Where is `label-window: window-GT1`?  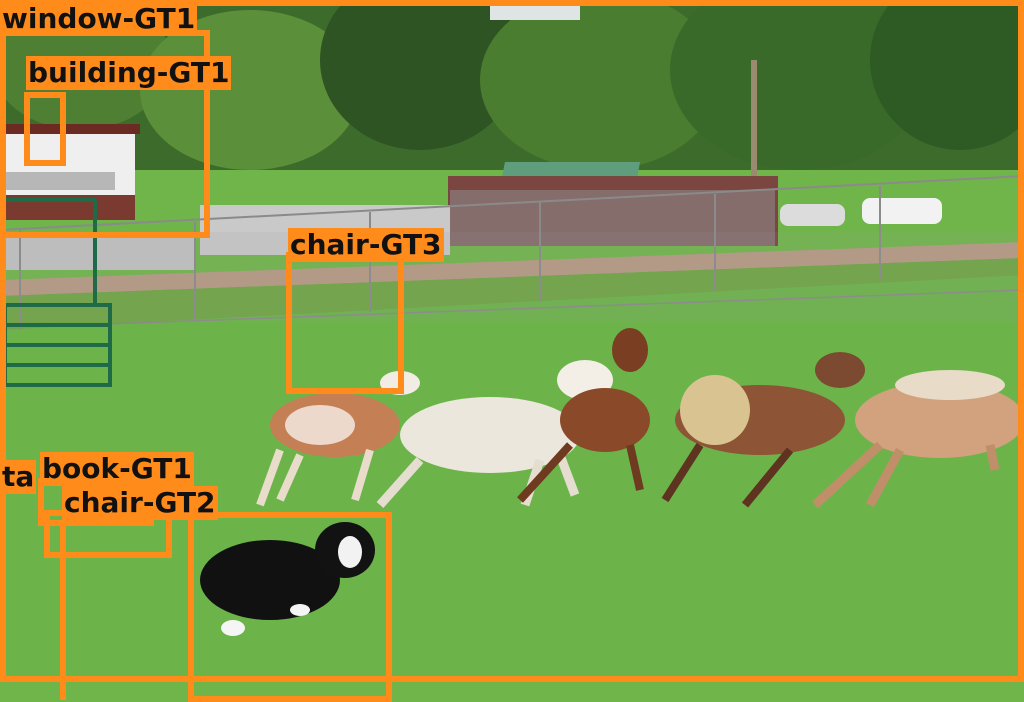 label-window: window-GT1 is located at coordinates (99, 19).